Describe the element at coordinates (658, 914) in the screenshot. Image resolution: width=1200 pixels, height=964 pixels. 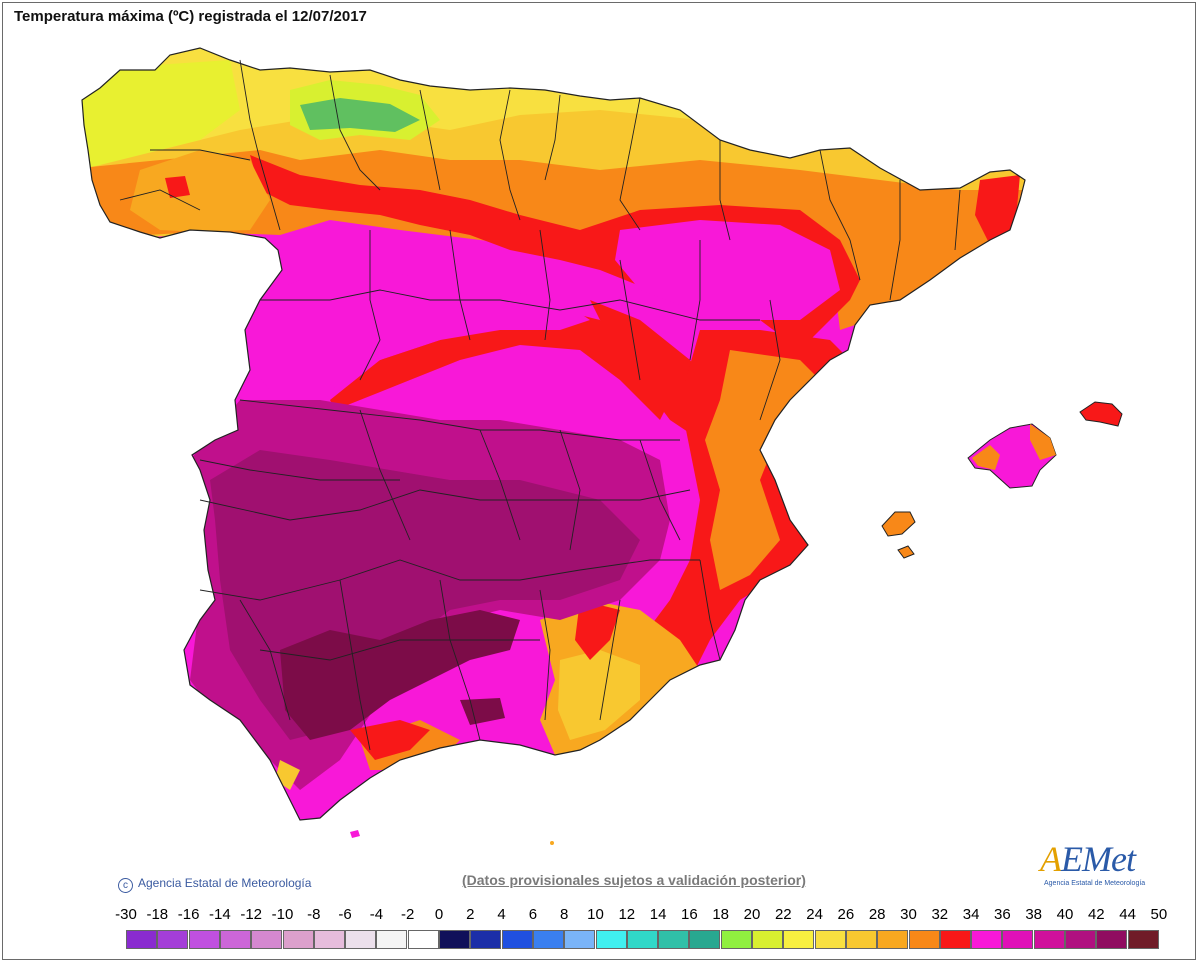
I see `legend-tick-label: 14` at that location.